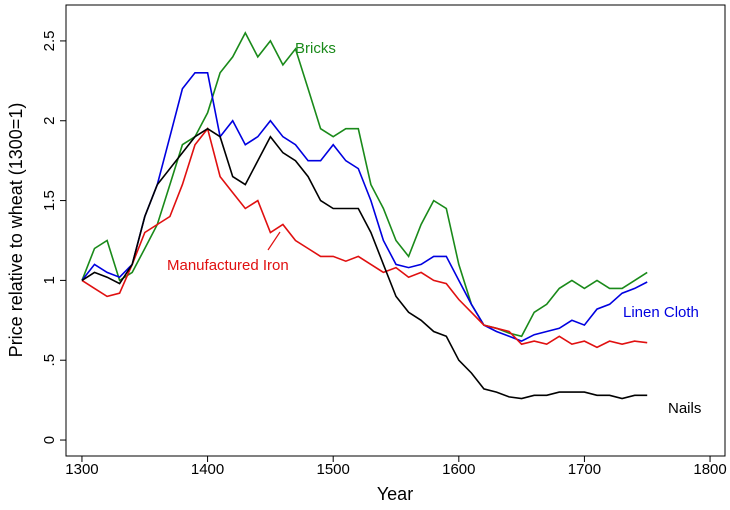 The width and height of the screenshot is (730, 510). Describe the element at coordinates (207, 469) in the screenshot. I see `x-tick-label: 1400` at that location.